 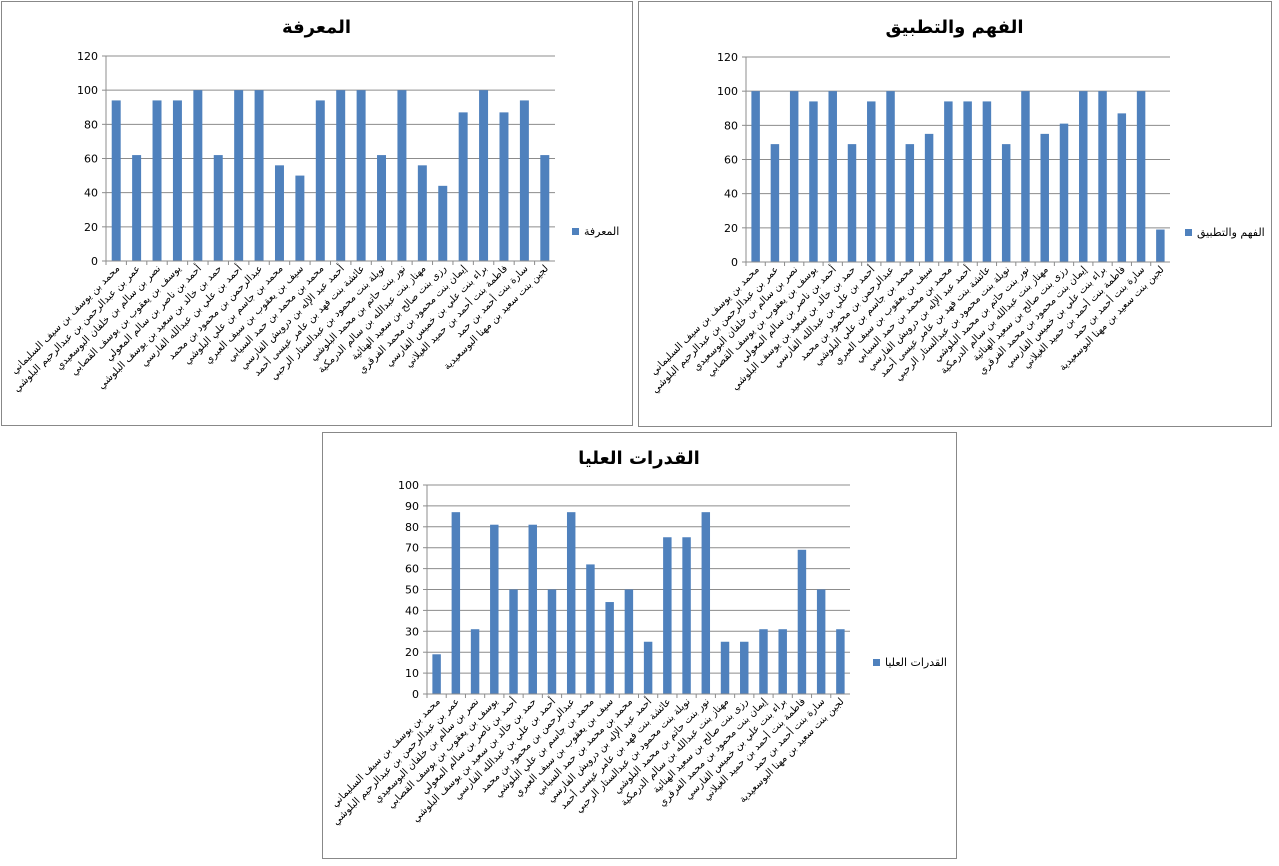 I want to click on y-tick-label: 70, so click(x=412, y=548).